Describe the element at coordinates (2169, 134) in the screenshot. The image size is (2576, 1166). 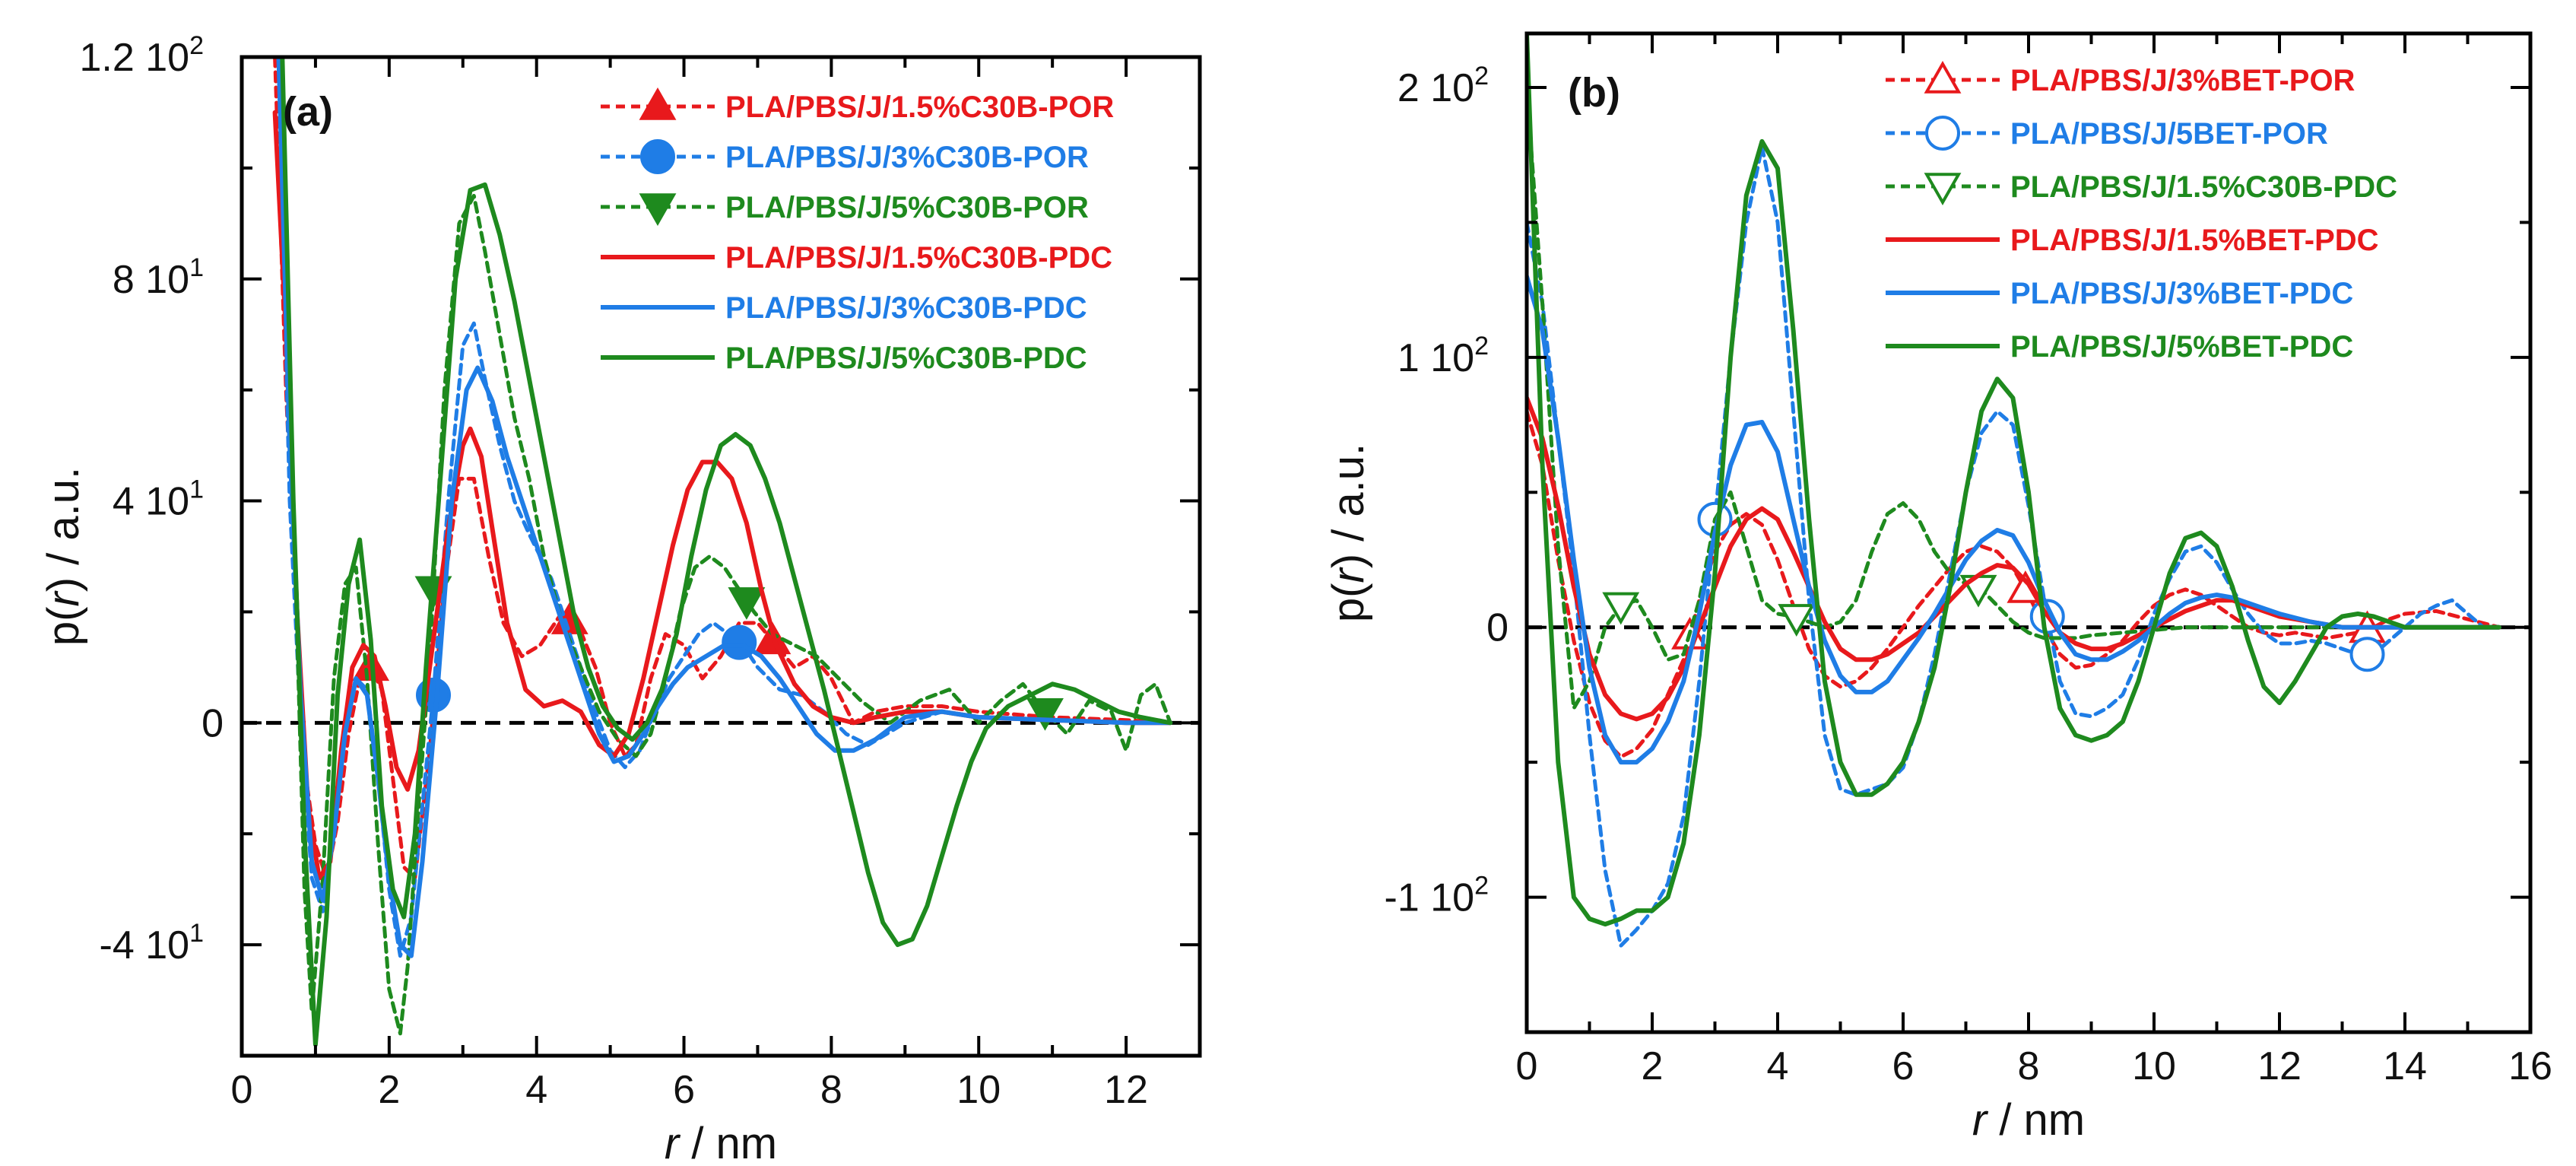
I see `legend-label-2: PLA/PBS/J/5BET-POR` at that location.